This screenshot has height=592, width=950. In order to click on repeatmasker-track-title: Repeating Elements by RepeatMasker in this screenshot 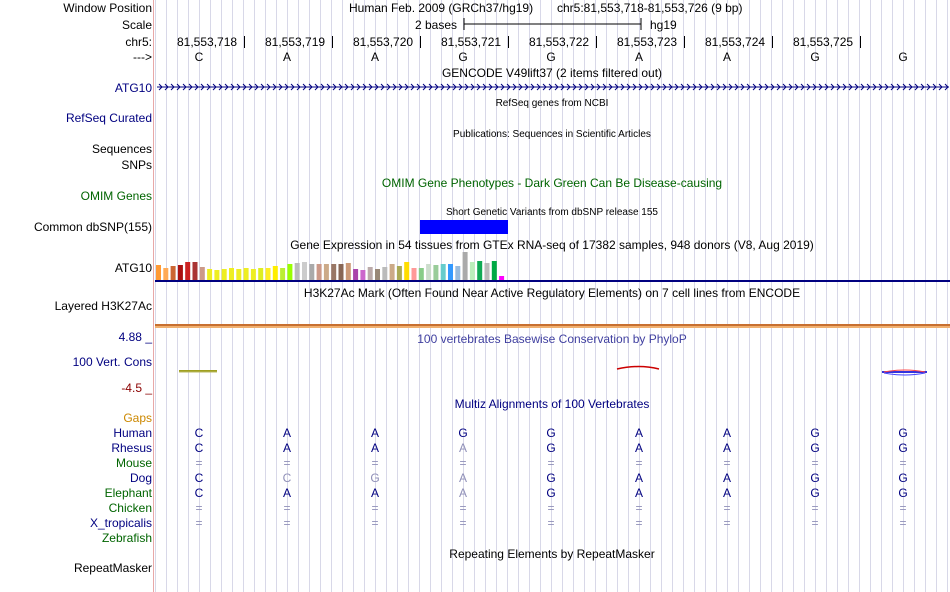, I will do `click(552, 554)`.